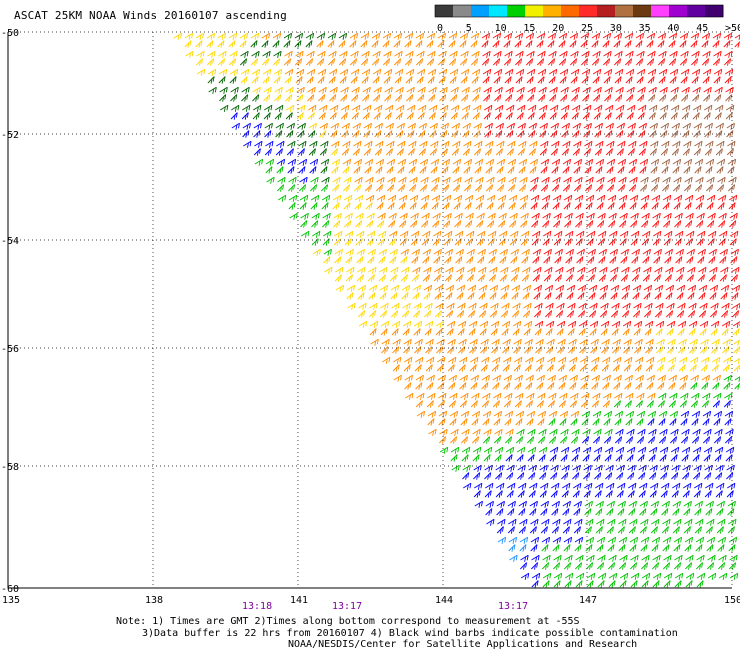  Describe the element at coordinates (501, 28) in the screenshot. I see `scale-label: 10` at that location.